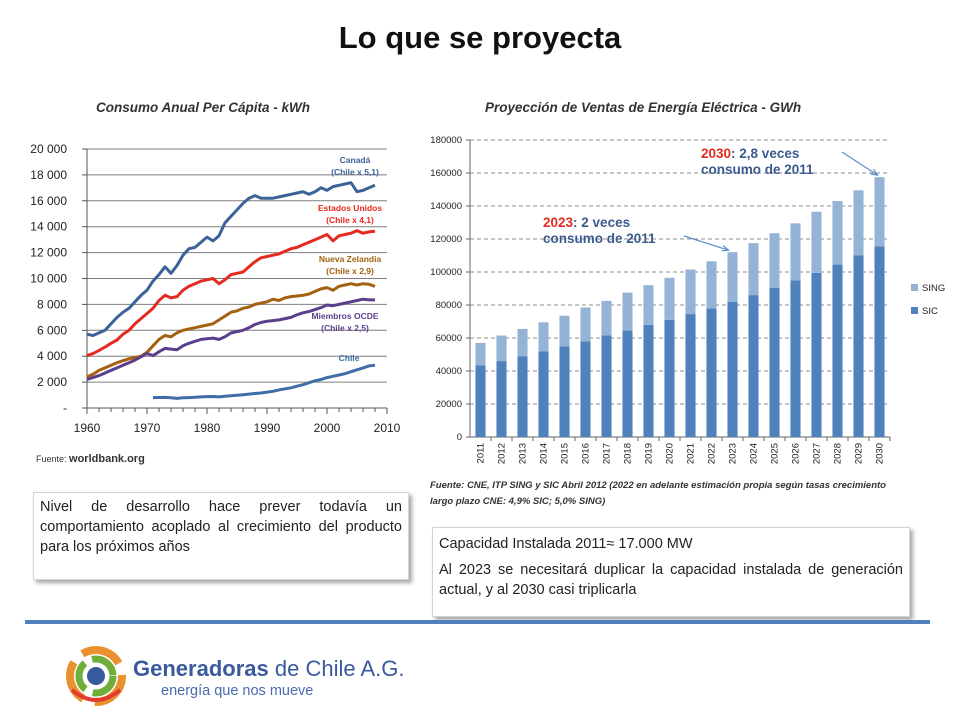 This screenshot has height=720, width=960. Describe the element at coordinates (523, 453) in the screenshot. I see `x-tick-label: 2013` at that location.